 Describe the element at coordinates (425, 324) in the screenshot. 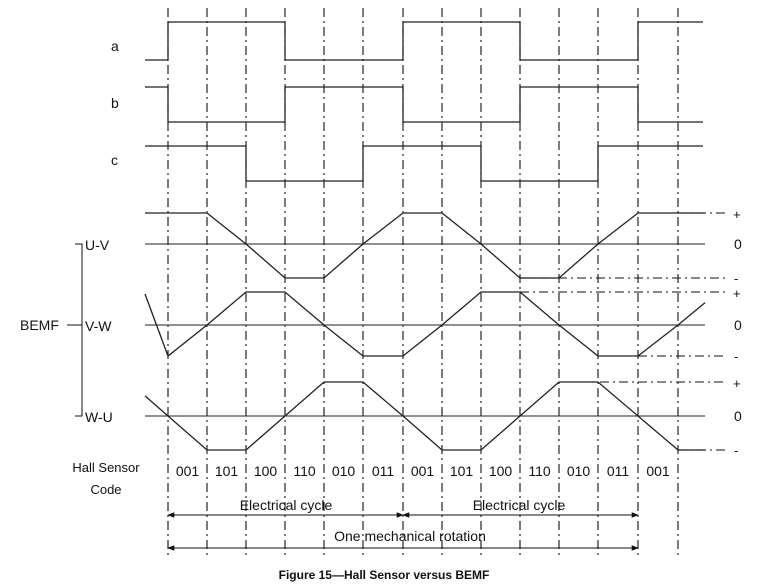

I see `bemf-wave-v-w` at that location.